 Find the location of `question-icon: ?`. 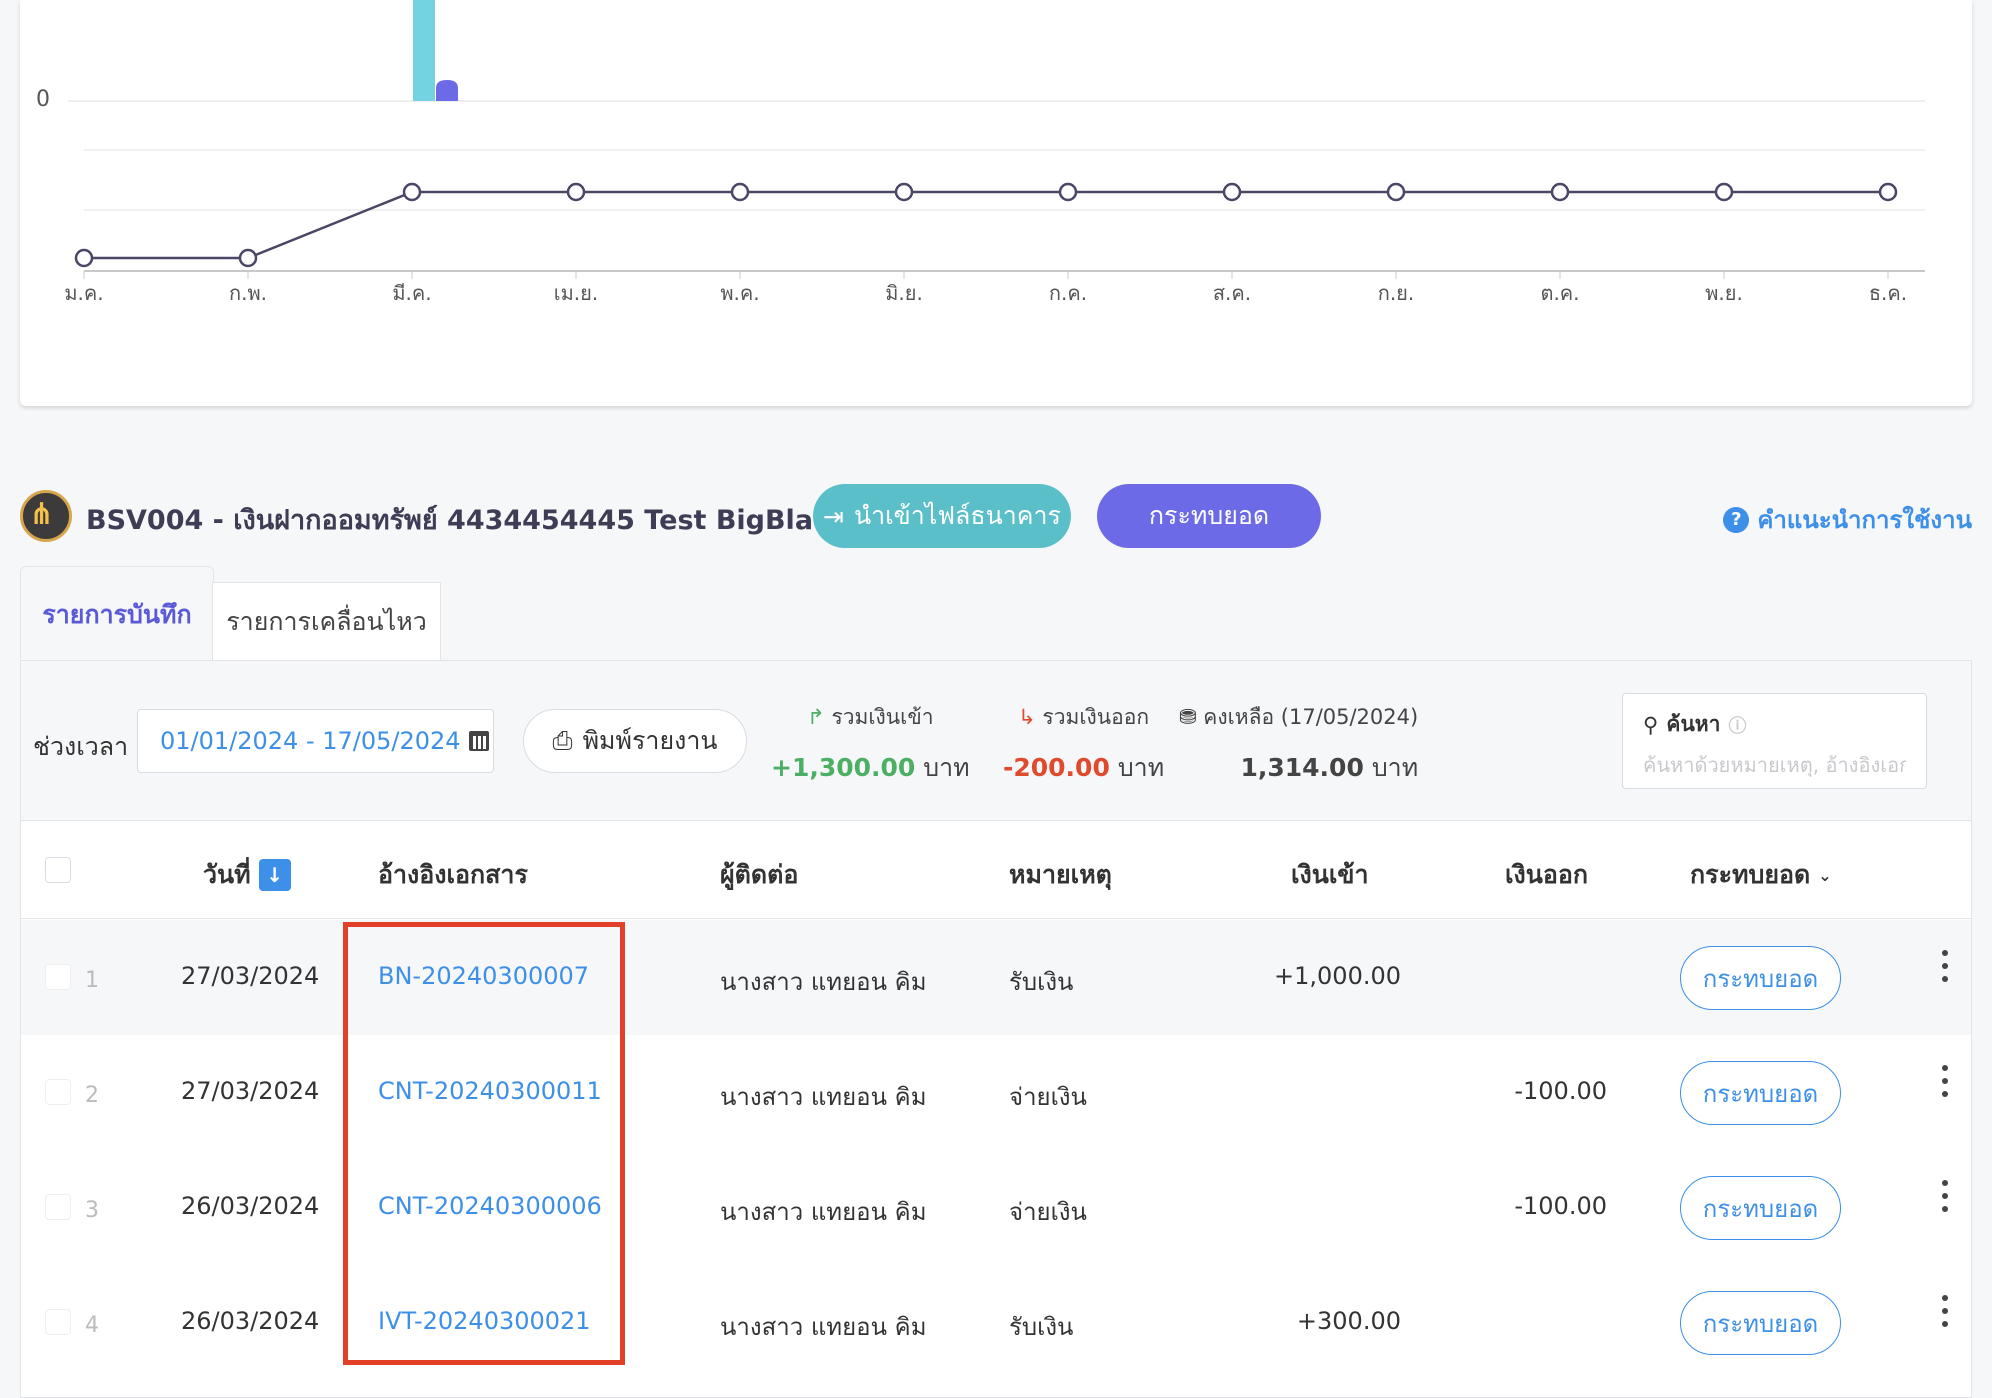

question-icon: ? is located at coordinates (1736, 519).